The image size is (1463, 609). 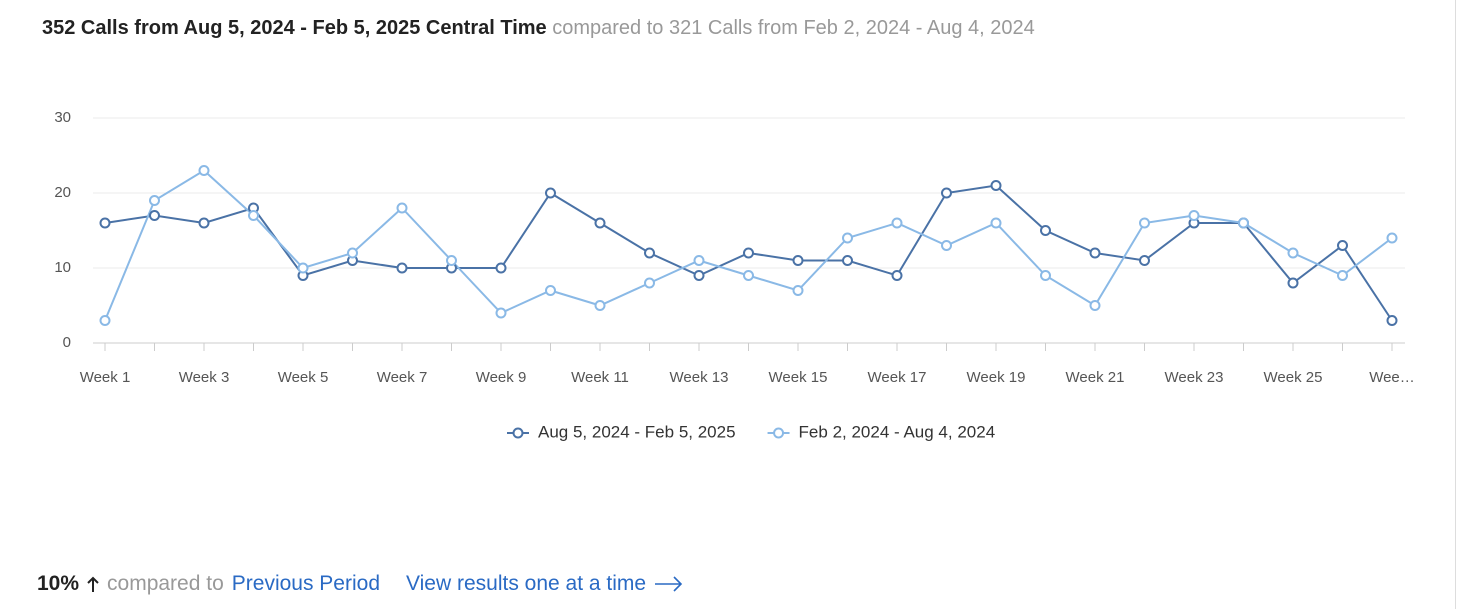 What do you see at coordinates (93, 584) in the screenshot?
I see `up-arrow-icon` at bounding box center [93, 584].